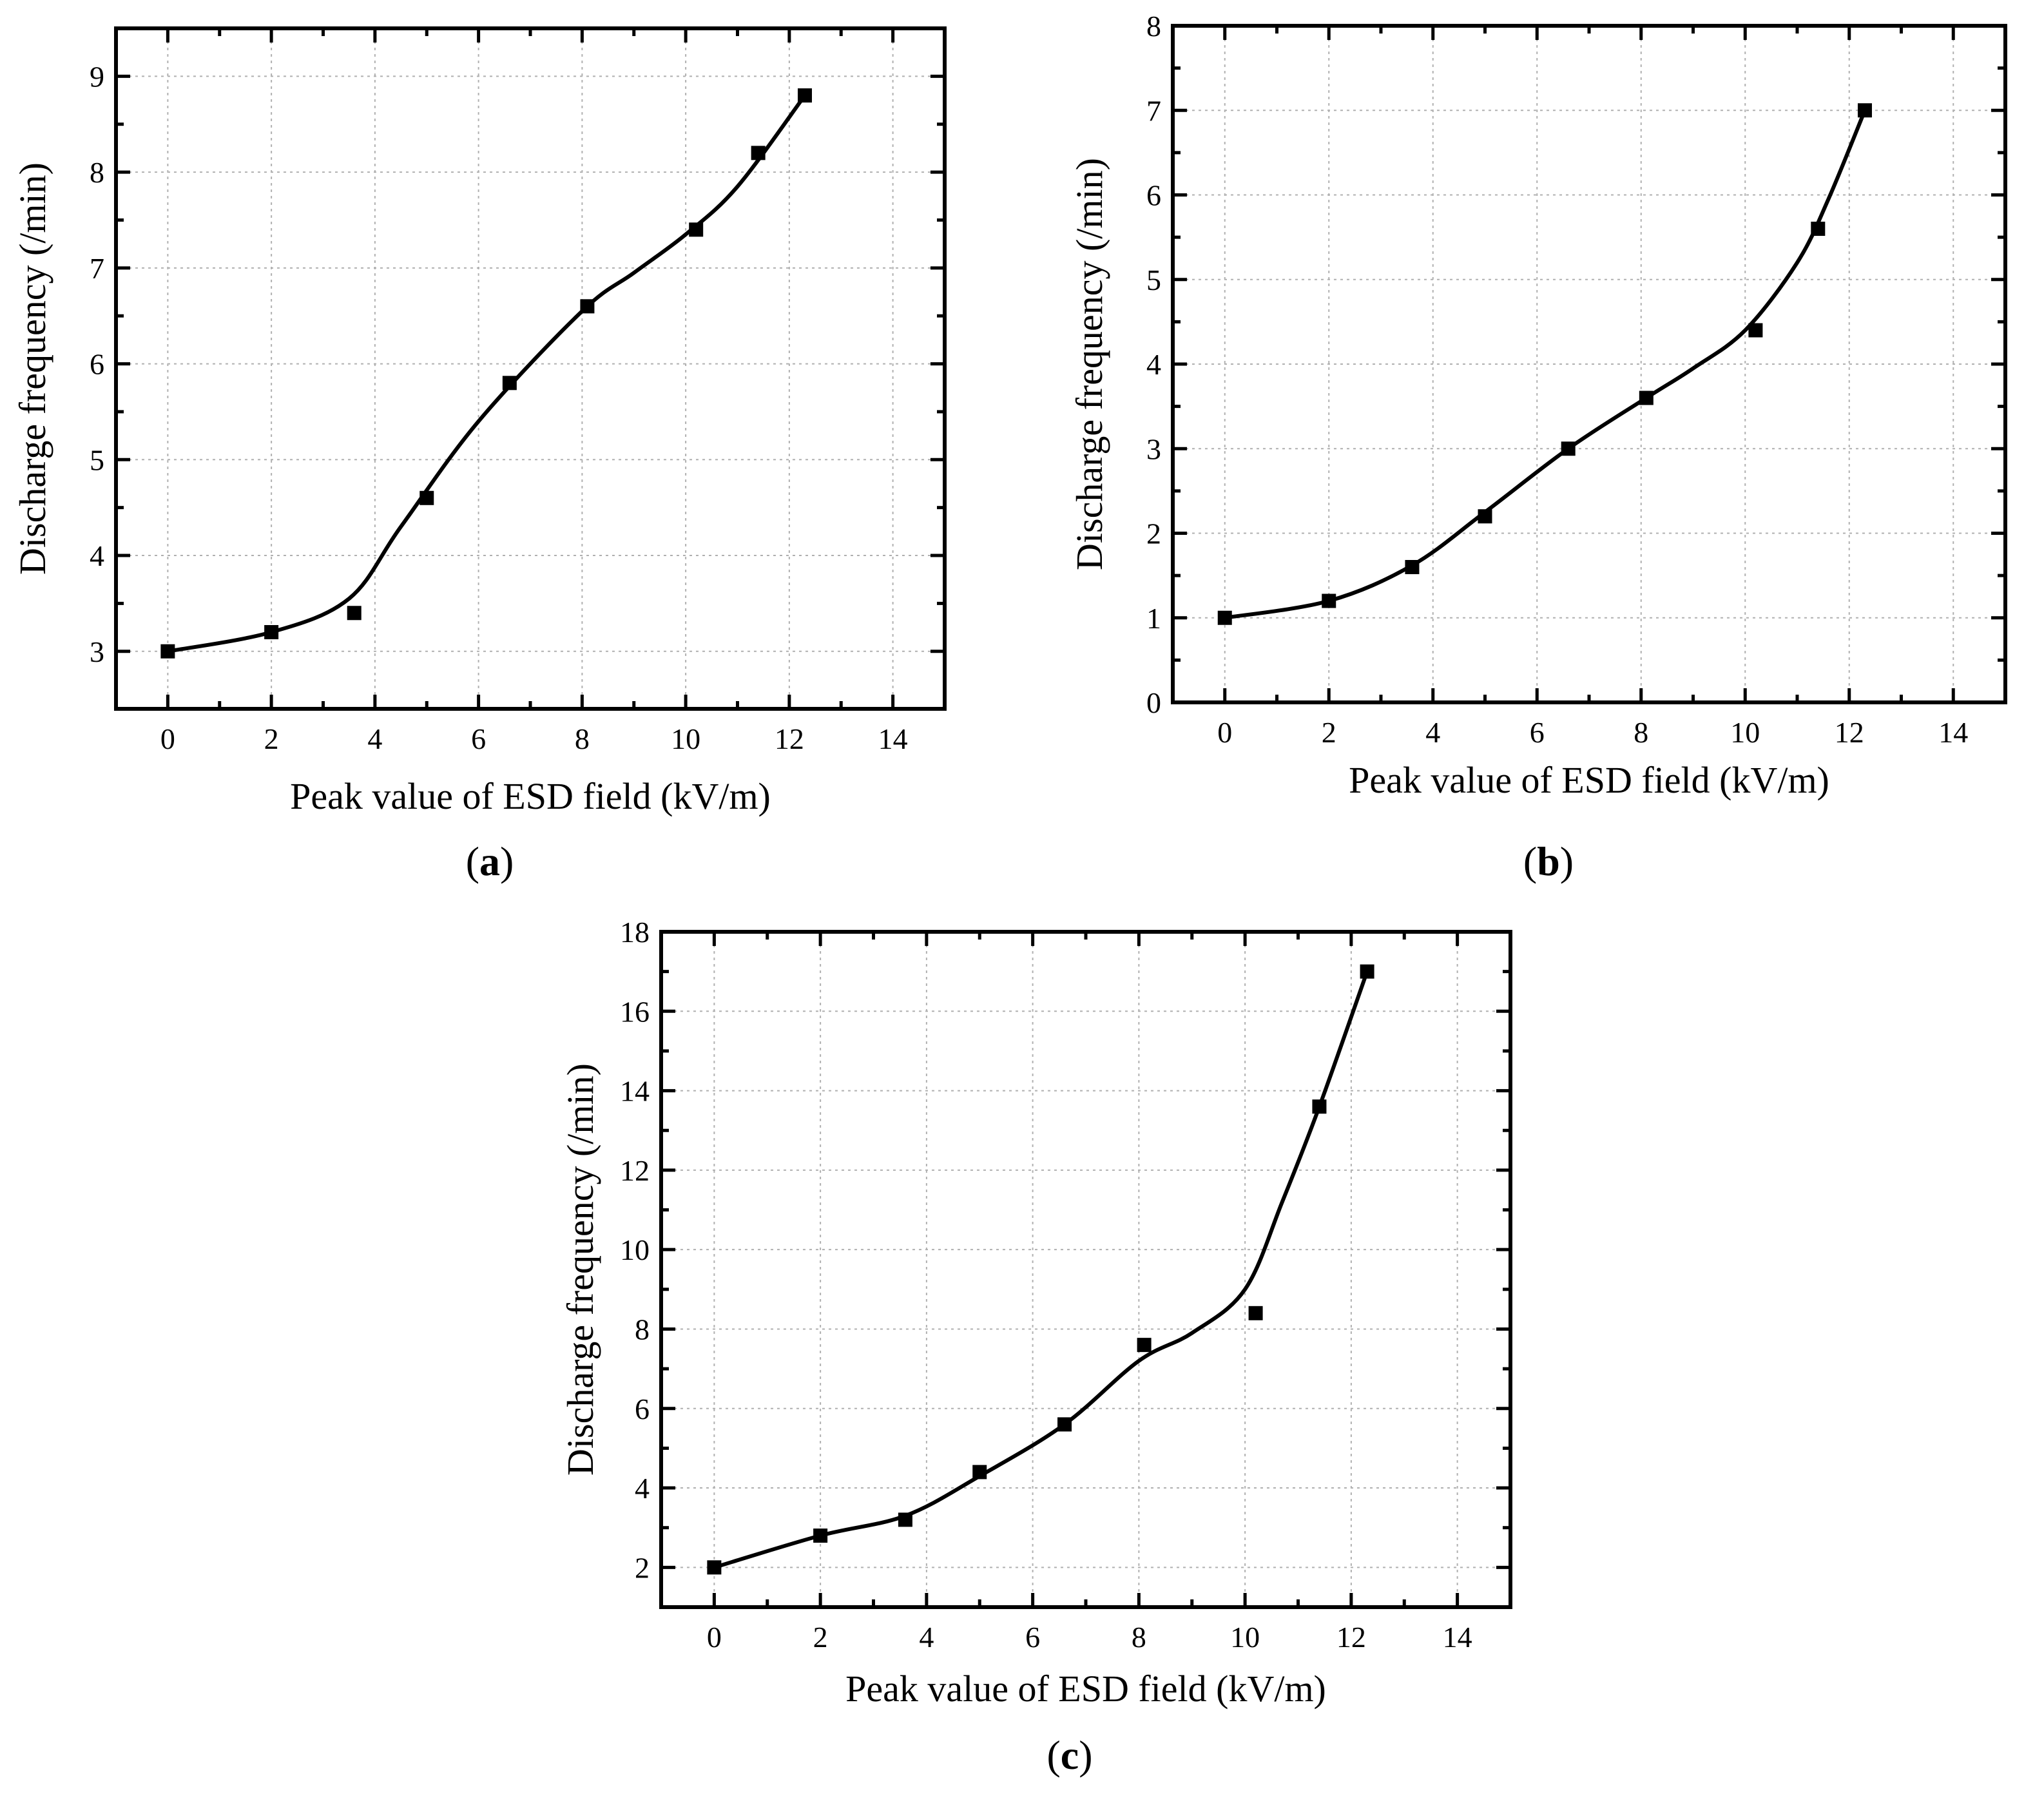  What do you see at coordinates (1548, 861) in the screenshot?
I see `panel-label-b: (b)` at bounding box center [1548, 861].